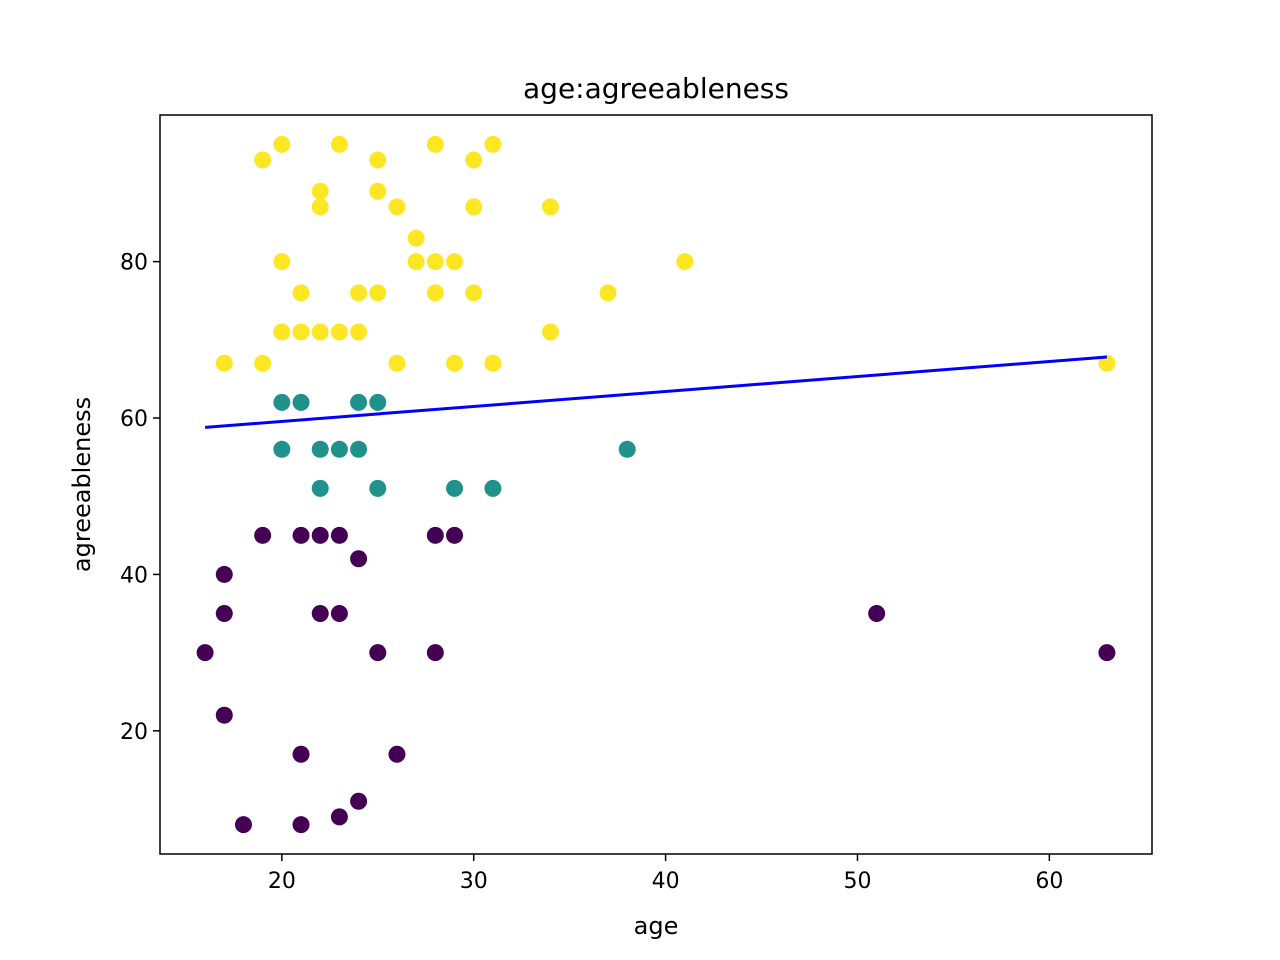  Describe the element at coordinates (857, 881) in the screenshot. I see `x-tick-label: 50` at that location.